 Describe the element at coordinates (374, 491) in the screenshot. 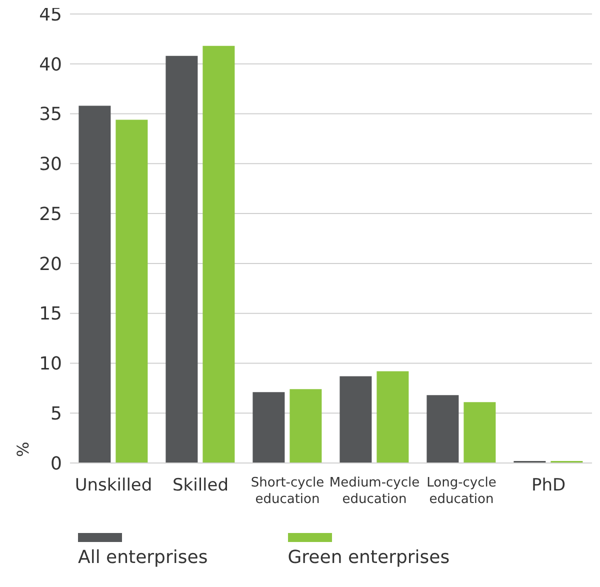

I see `x-tick-label: Medium-cycle education` at that location.